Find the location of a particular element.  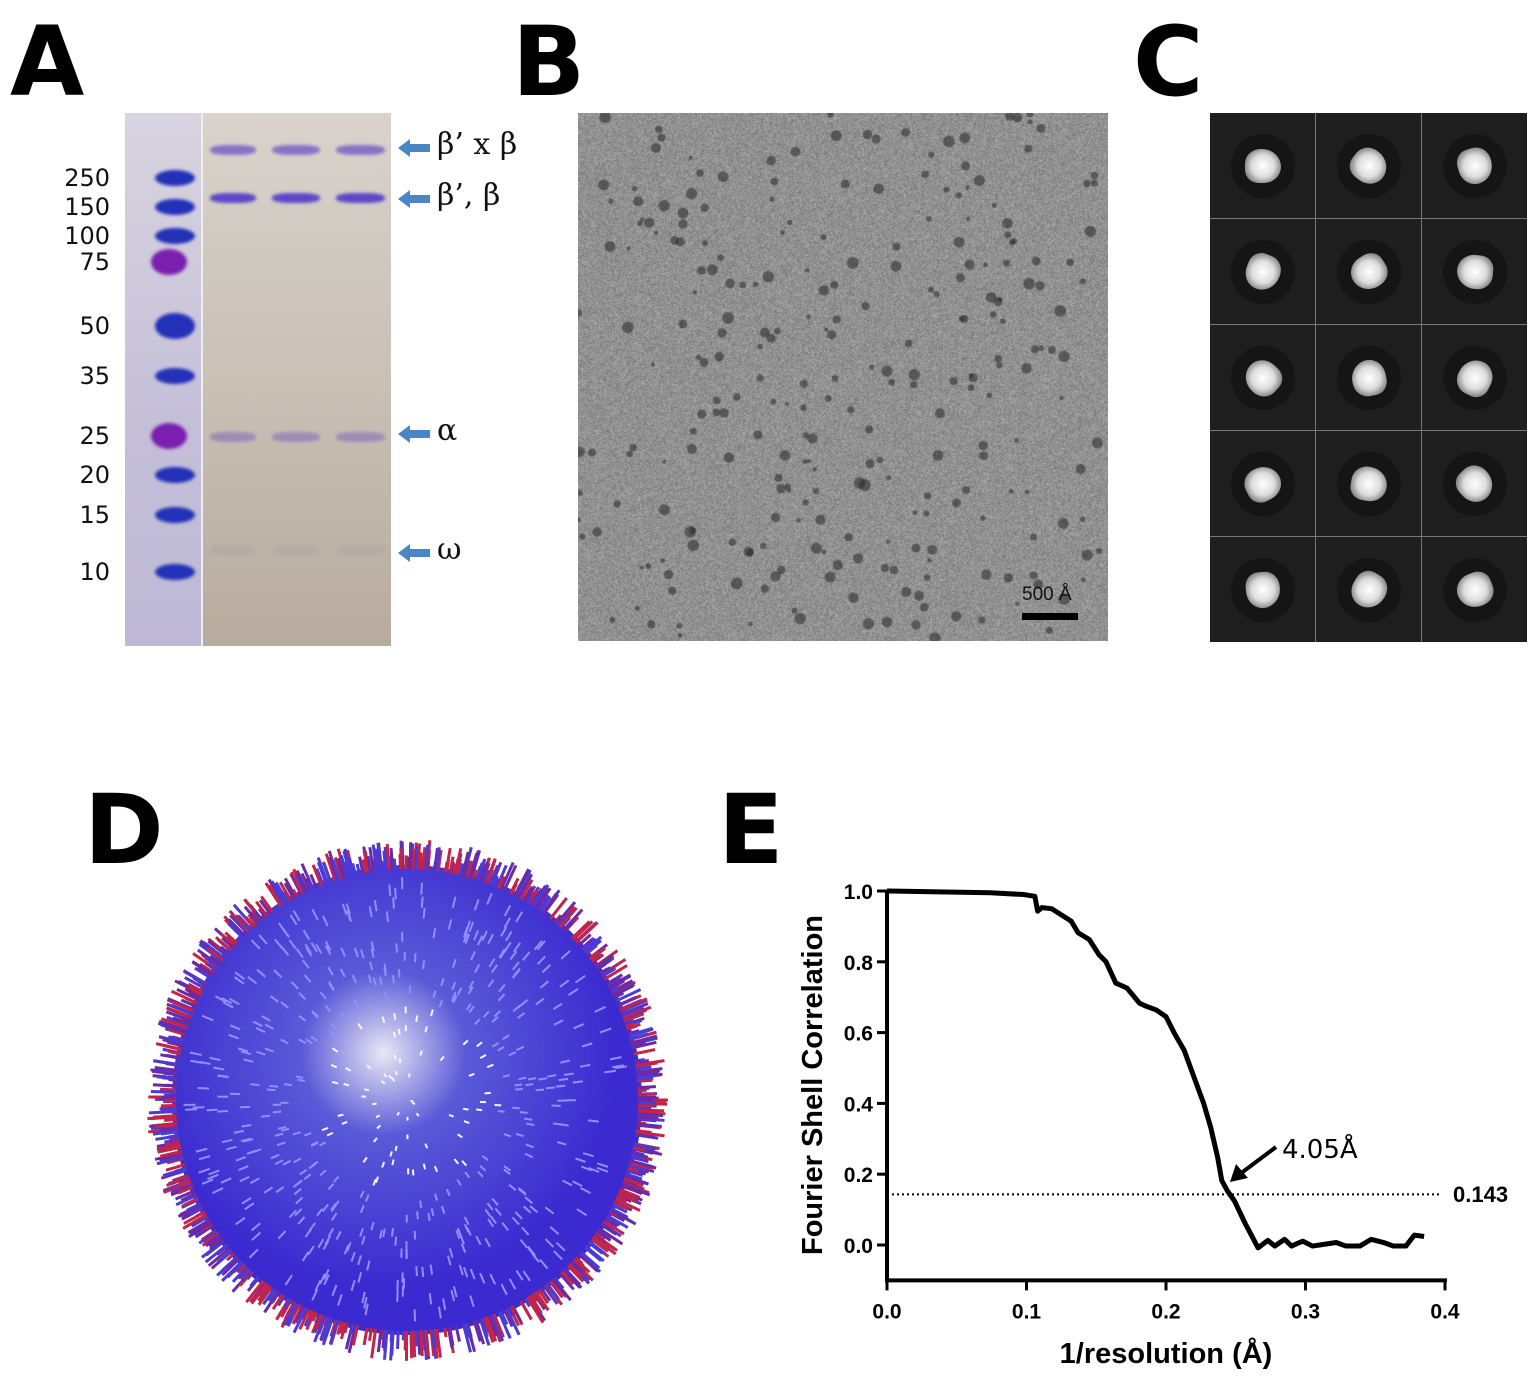

scale-bar-label: 500 Å is located at coordinates (1047, 594).